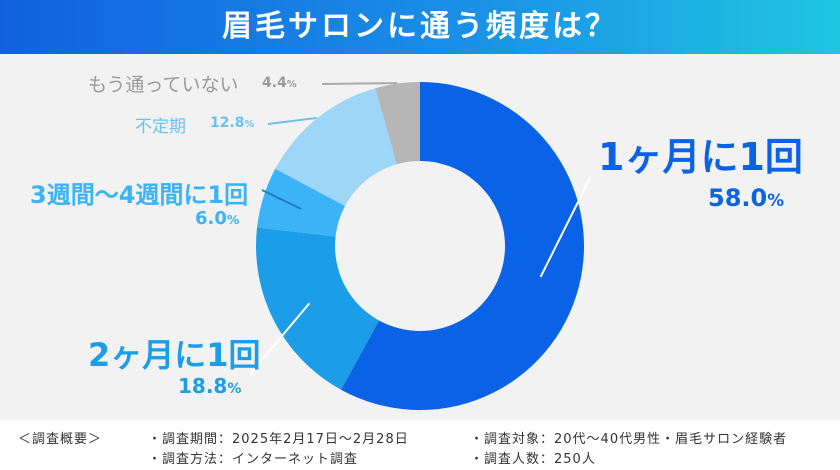 Image resolution: width=840 pixels, height=470 pixels. Describe the element at coordinates (232, 123) in the screenshot. I see `value-irregular: 12.8%` at that location.